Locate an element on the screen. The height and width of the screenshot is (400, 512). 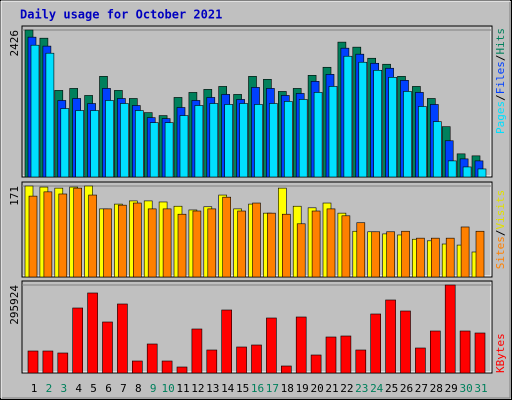
legend: Sites/Visits is located at coordinates (500, 230).